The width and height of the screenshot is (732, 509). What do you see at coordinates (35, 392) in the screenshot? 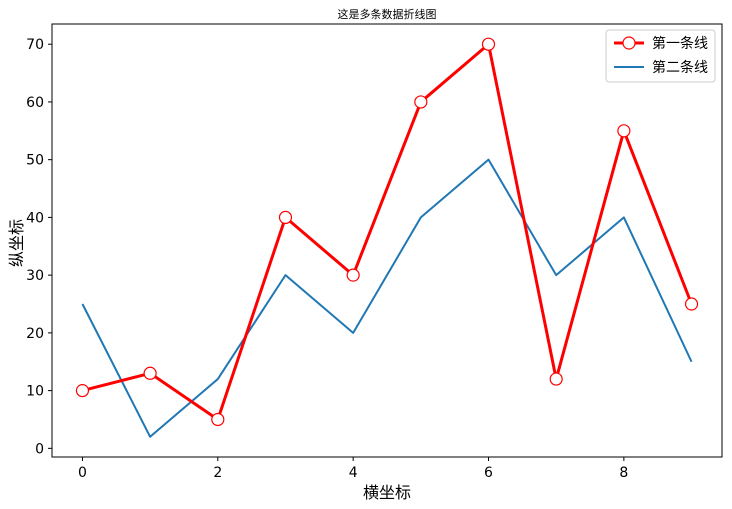
I see `y-tick-label: 10` at bounding box center [35, 392].